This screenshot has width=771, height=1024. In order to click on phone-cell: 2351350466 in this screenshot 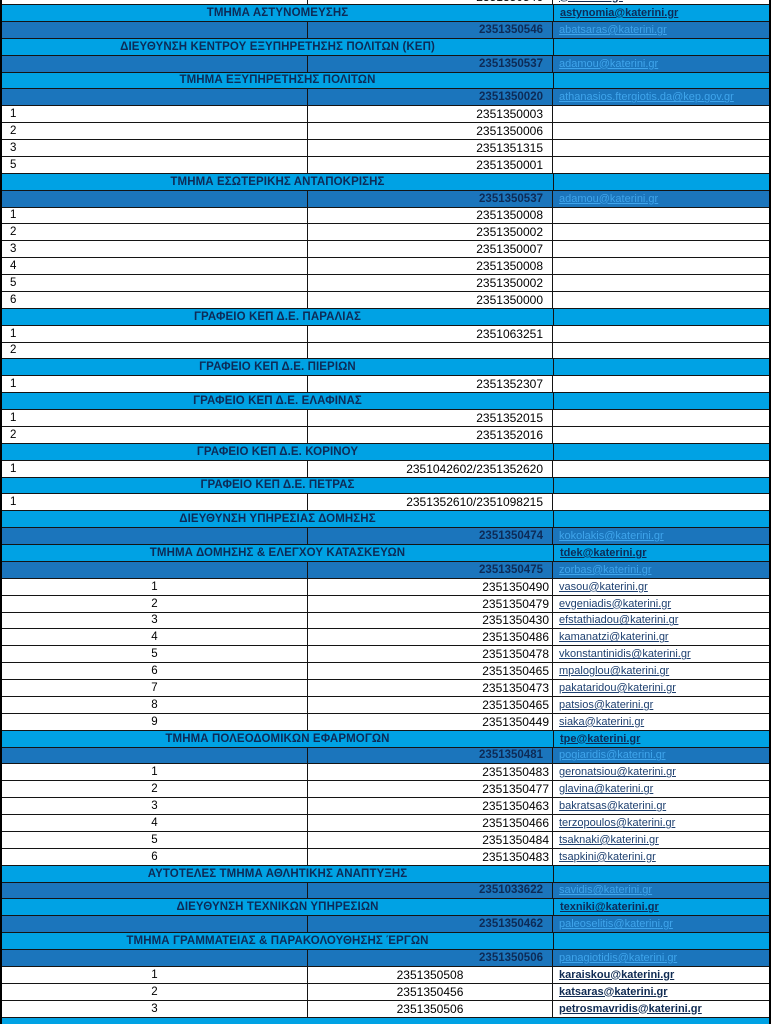, I will do `click(430, 823)`.